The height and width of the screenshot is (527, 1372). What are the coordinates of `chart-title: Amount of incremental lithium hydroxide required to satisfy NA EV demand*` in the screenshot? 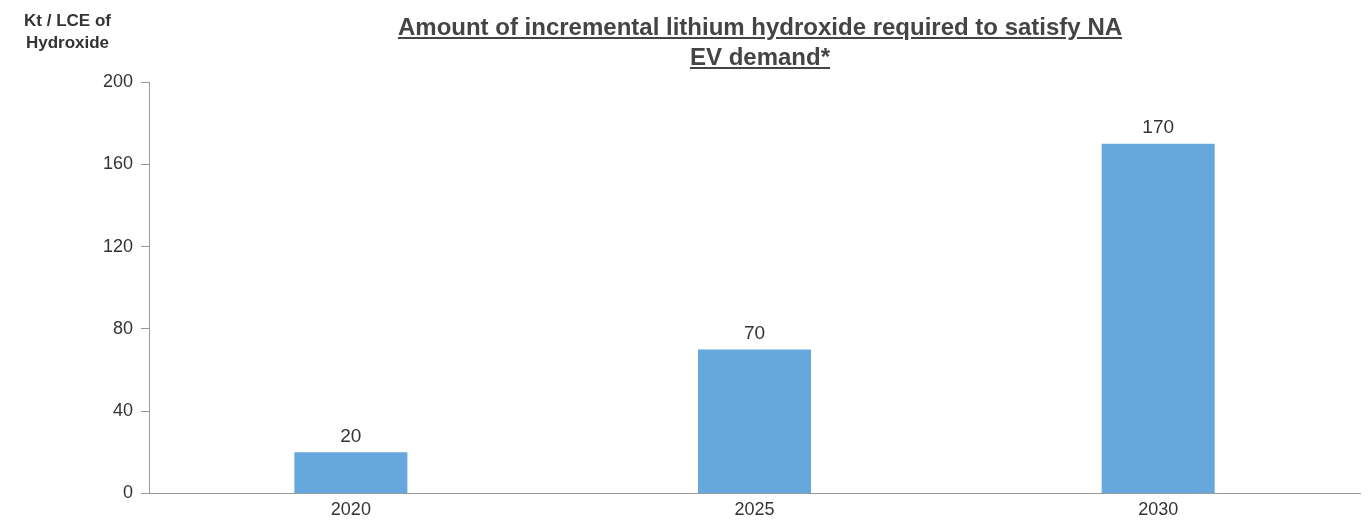 It's located at (760, 42).